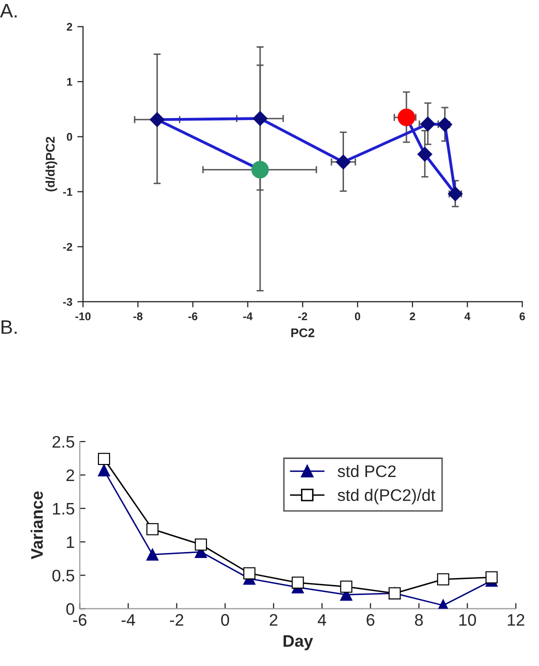  Describe the element at coordinates (63, 442) in the screenshot. I see `y-tick-label: 2.5` at that location.